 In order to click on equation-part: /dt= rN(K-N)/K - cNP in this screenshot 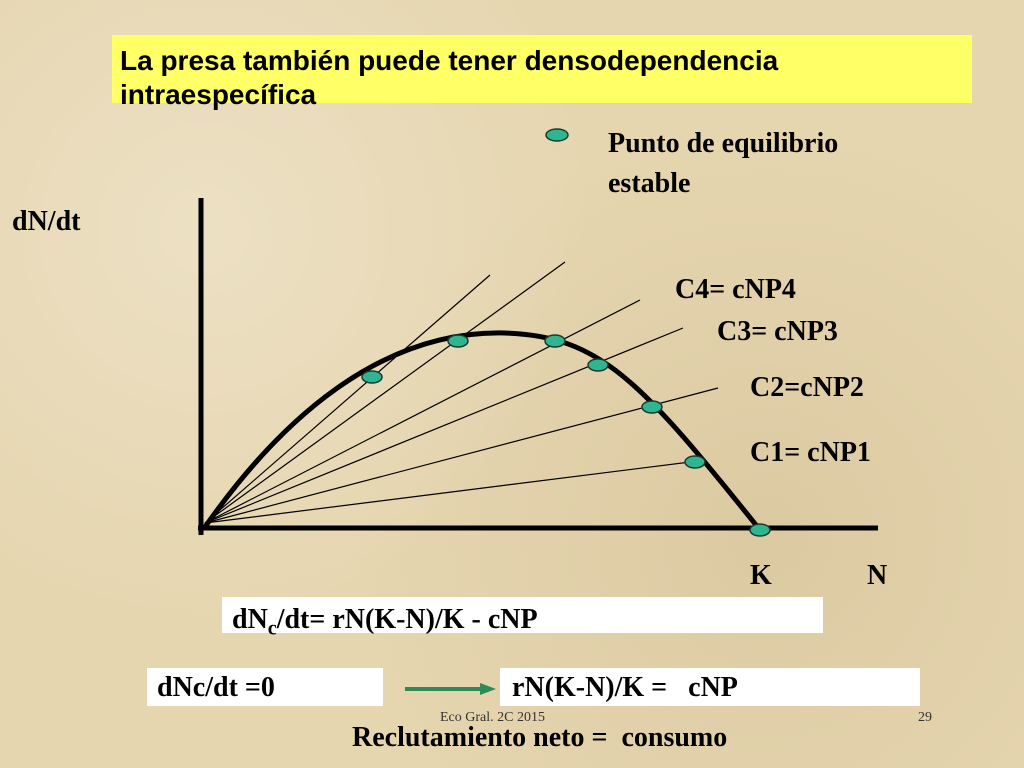, I will do `click(407, 619)`.